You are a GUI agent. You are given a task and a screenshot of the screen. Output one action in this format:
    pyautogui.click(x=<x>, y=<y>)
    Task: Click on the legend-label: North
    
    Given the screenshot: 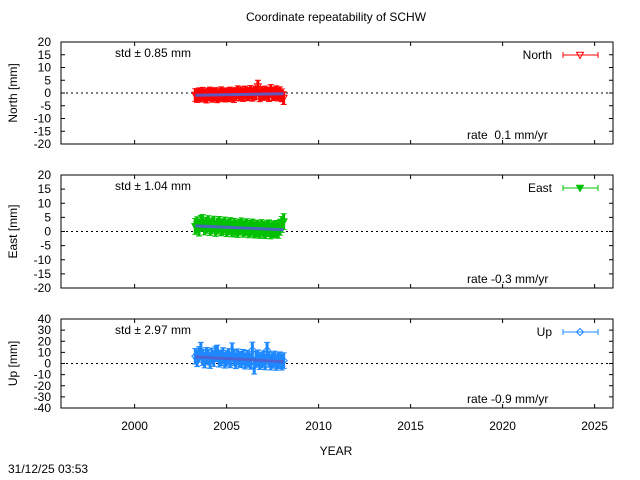 What is the action you would take?
    pyautogui.click(x=537, y=55)
    